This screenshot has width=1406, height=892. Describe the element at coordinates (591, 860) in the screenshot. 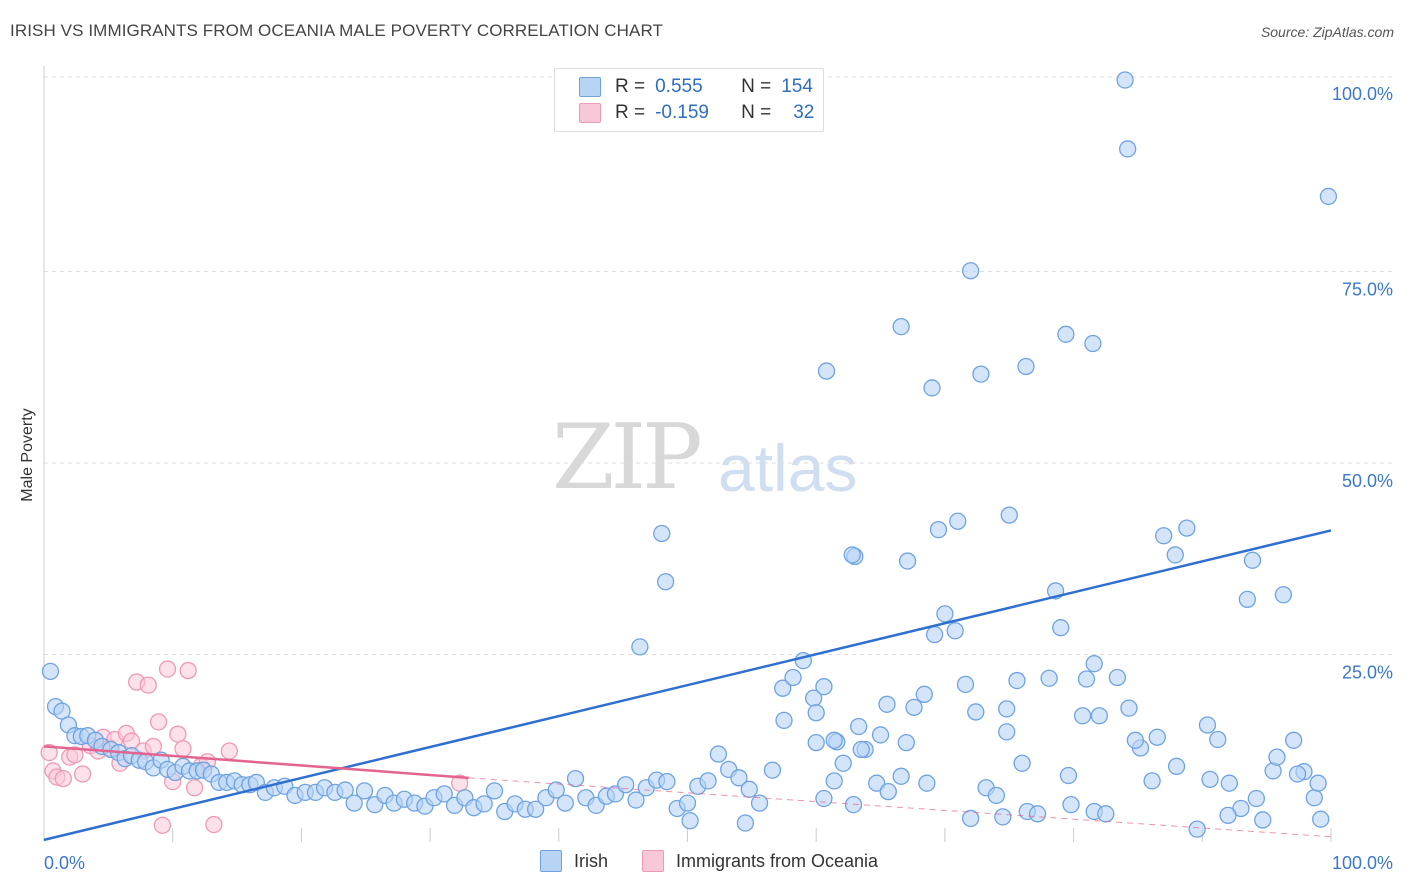

I see `bottom-legend-label-irish: Irish` at that location.